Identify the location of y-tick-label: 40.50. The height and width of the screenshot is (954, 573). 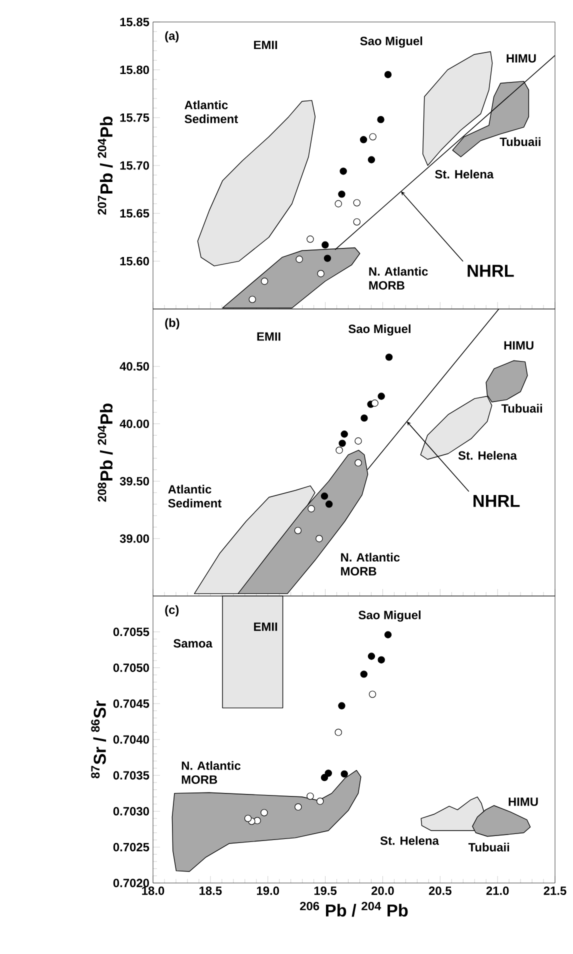
(134, 366).